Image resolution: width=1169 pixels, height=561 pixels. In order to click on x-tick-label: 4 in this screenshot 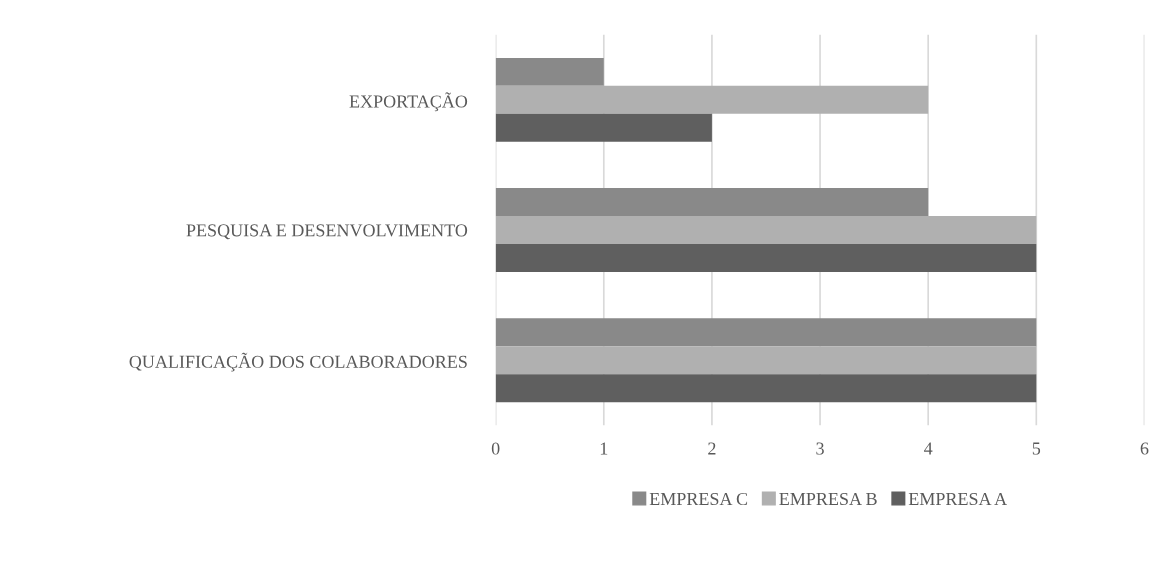, I will do `click(928, 448)`.